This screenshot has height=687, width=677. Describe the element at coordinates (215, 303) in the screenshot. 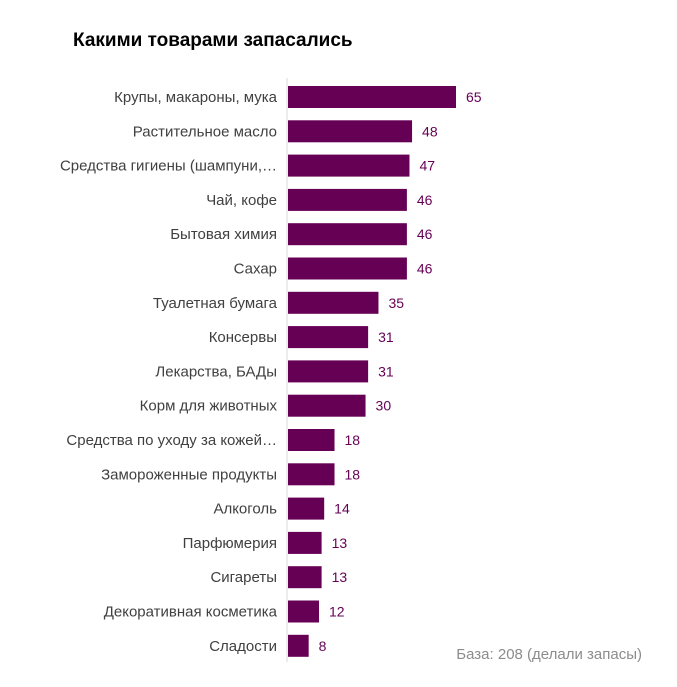

I see `category-label: Туалетная бумага` at that location.